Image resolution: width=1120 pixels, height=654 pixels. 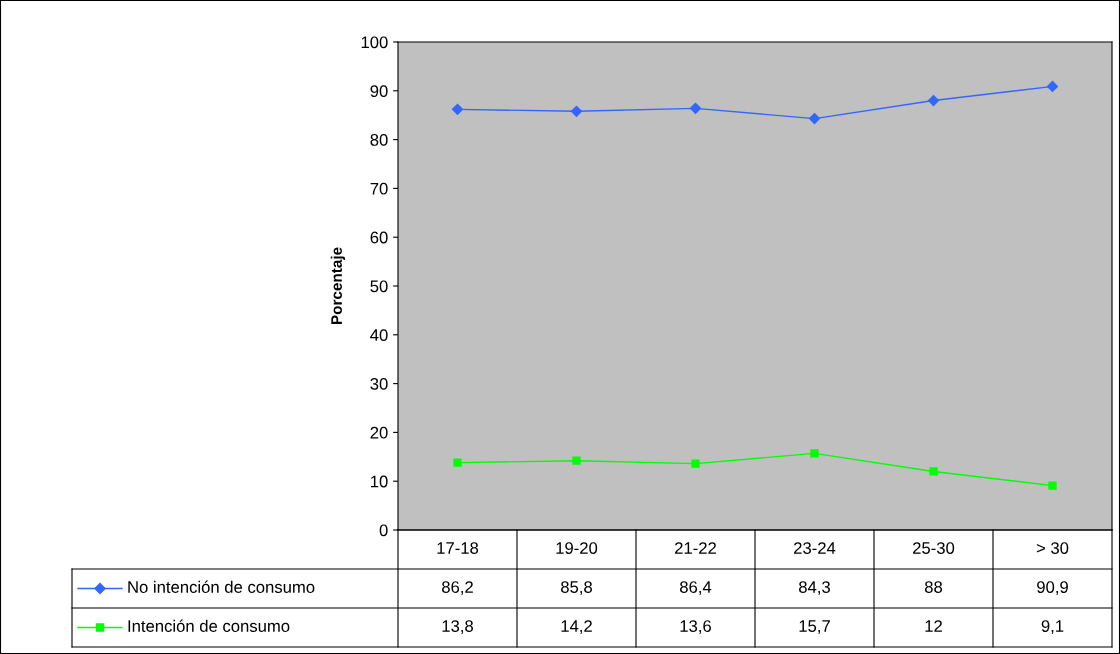 What do you see at coordinates (379, 237) in the screenshot?
I see `y-tick-label: 60` at bounding box center [379, 237].